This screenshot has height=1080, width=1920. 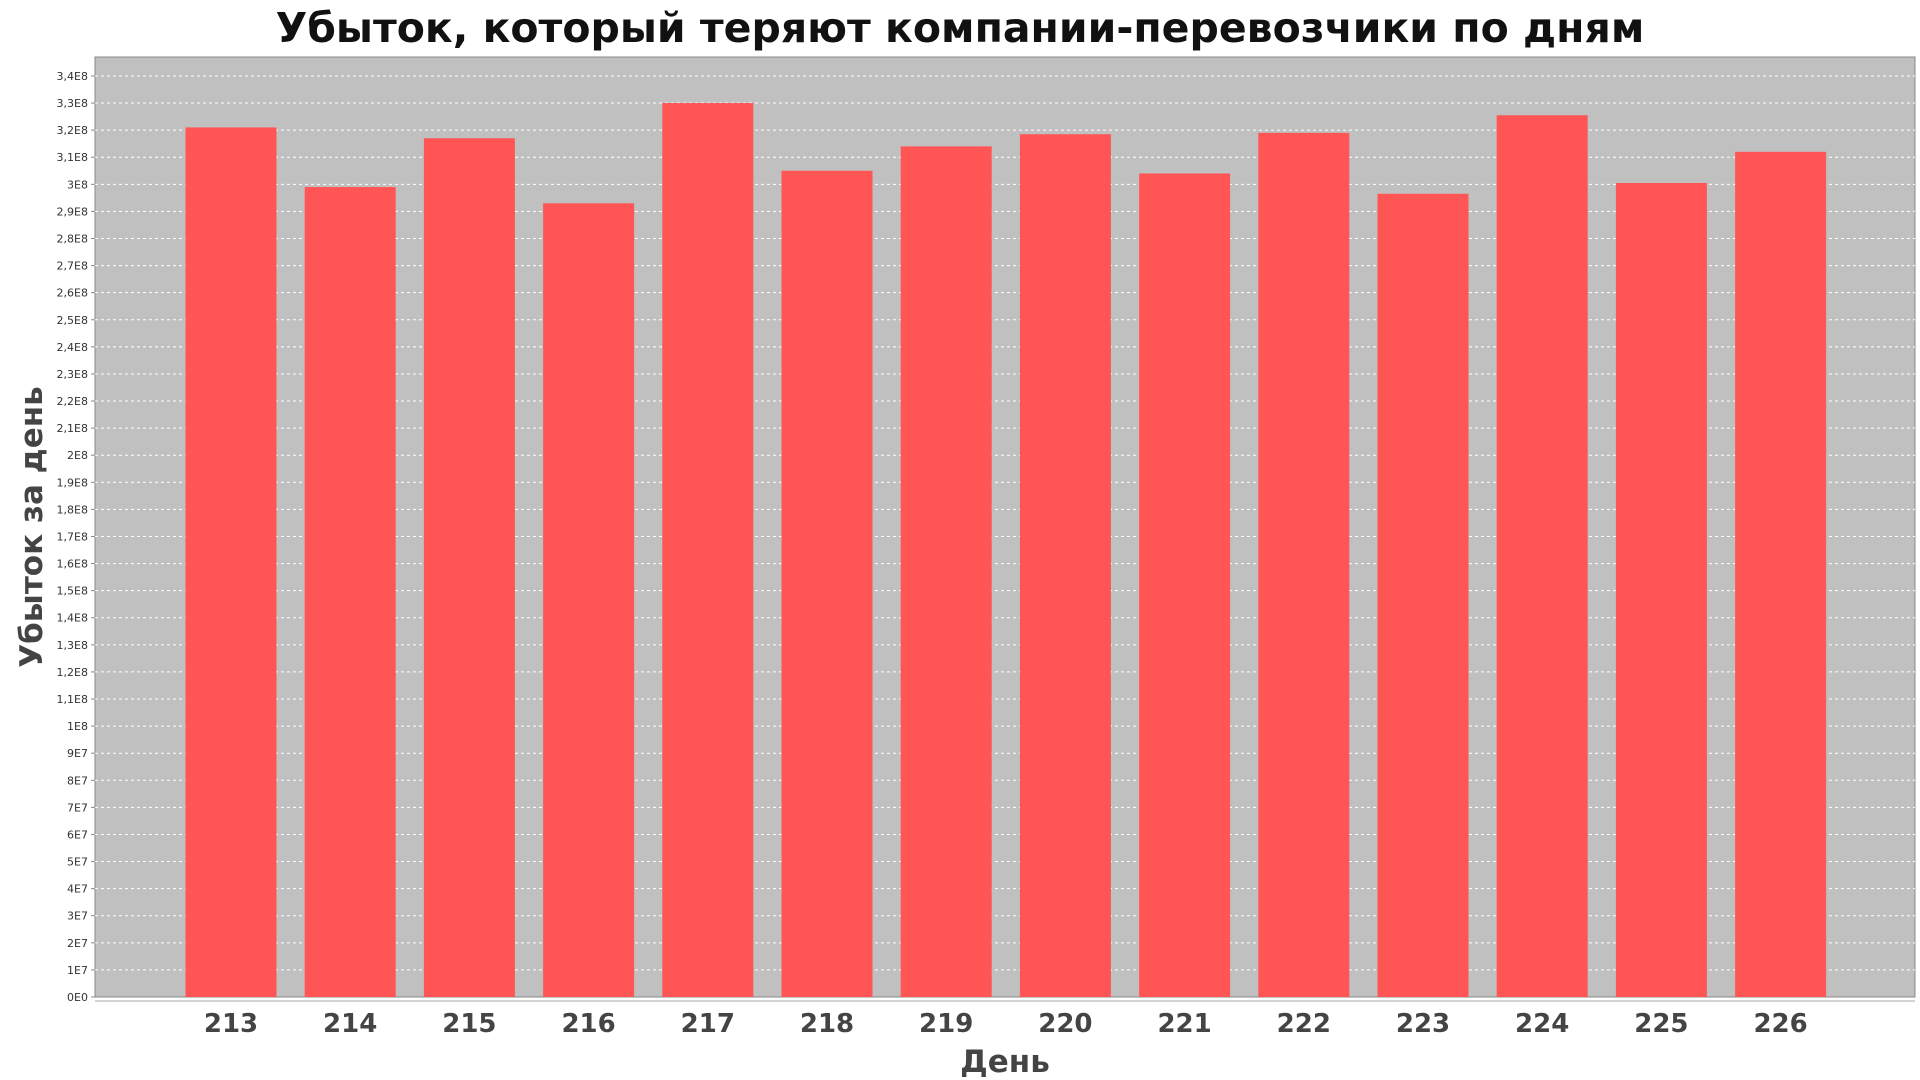 What do you see at coordinates (77, 184) in the screenshot?
I see `y-tick-label: 3E8` at bounding box center [77, 184].